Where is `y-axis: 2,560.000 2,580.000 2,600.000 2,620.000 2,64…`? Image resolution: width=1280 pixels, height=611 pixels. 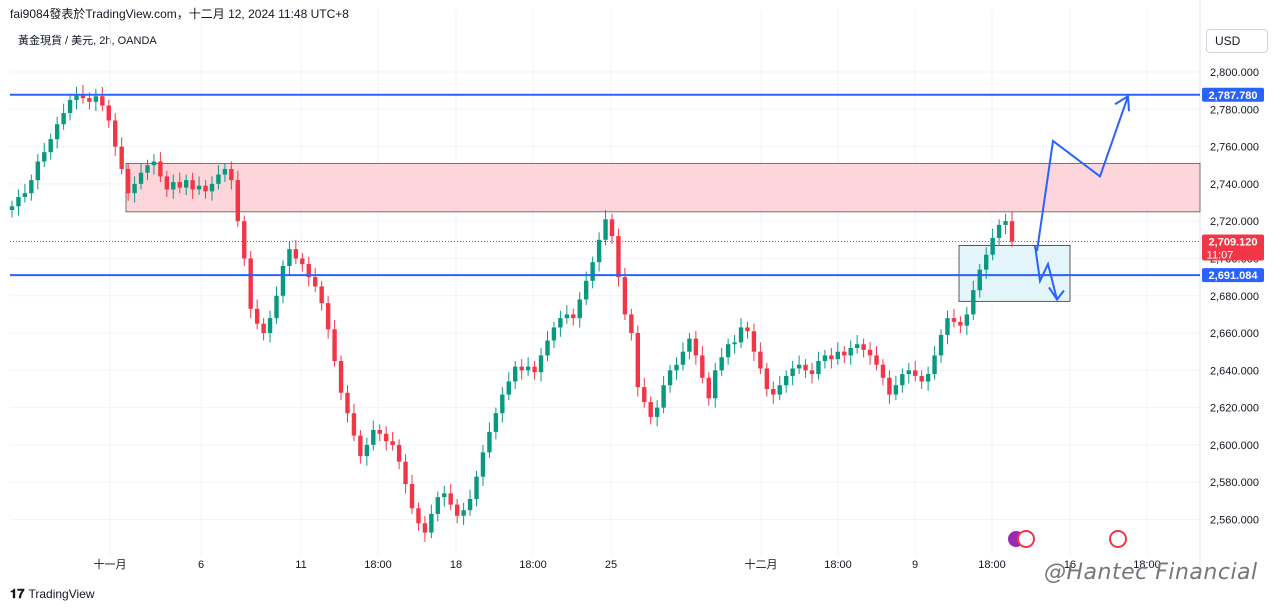
y-axis: 2,560.000 2,580.000 2,600.000 2,620.000 2,64… is located at coordinates (1234, 297).